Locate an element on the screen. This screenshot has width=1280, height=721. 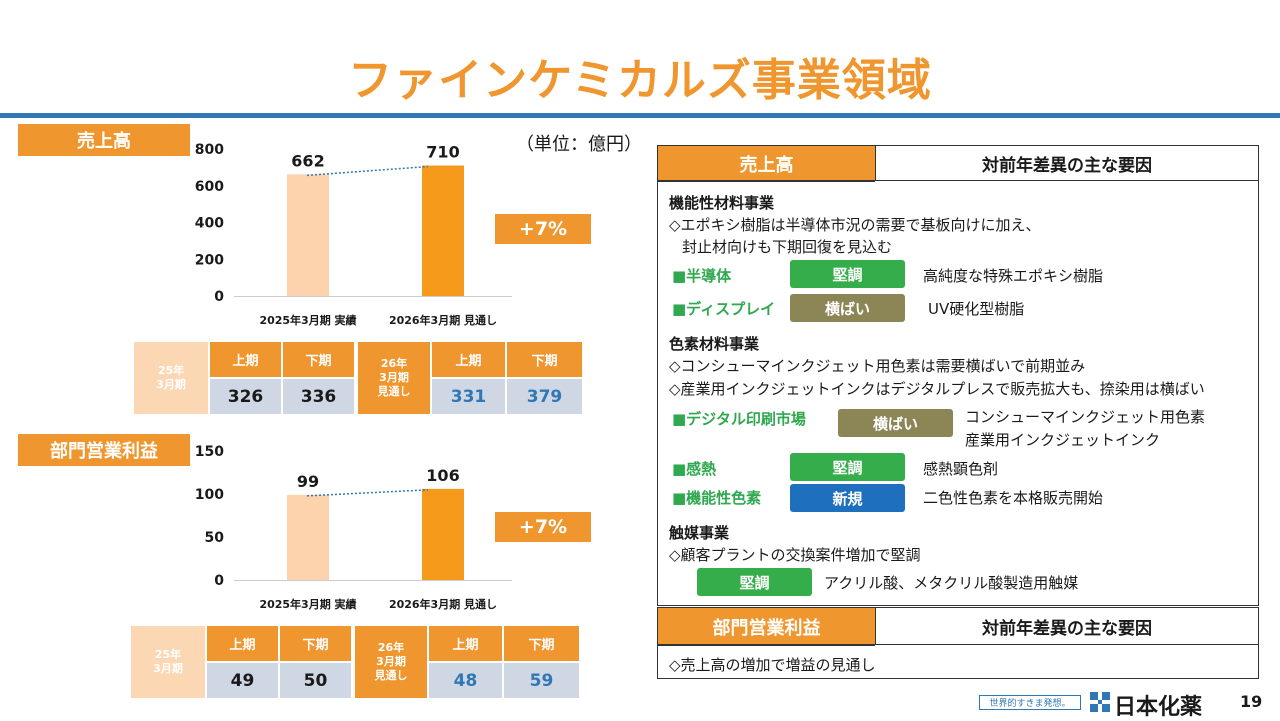
section2-line1: ◇コンシューマインクジェット用色素は需要横ばいで前期並み is located at coordinates (877, 366).